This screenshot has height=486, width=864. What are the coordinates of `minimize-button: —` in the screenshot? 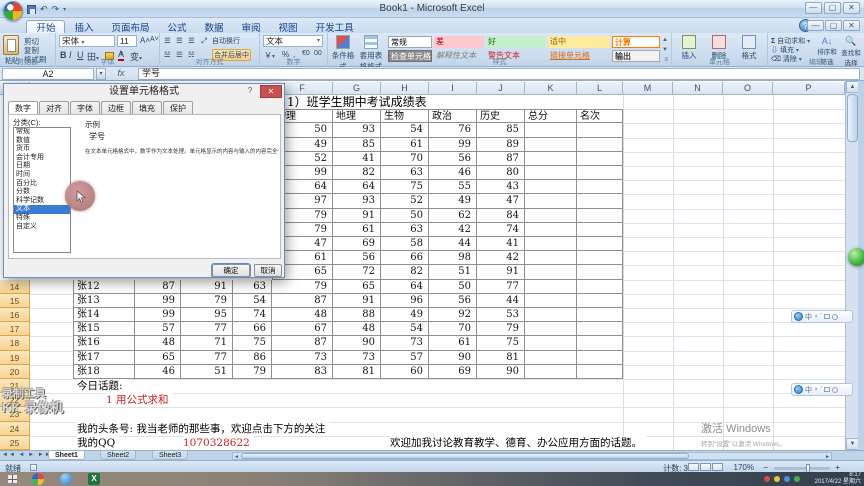 It's located at (813, 8).